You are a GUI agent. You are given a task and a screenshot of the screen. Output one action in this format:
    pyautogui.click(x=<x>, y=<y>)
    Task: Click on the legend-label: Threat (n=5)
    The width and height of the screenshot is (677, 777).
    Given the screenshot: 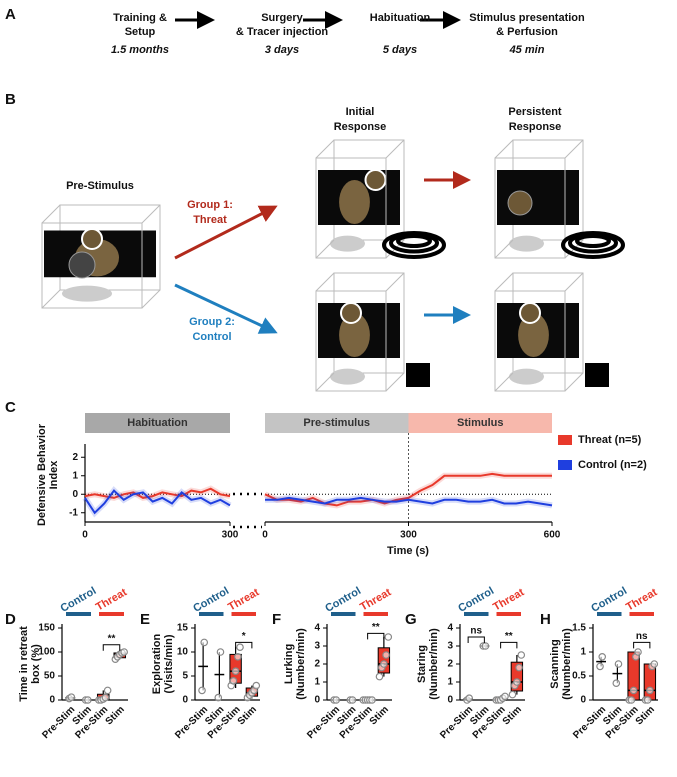 What is the action you would take?
    pyautogui.click(x=610, y=440)
    